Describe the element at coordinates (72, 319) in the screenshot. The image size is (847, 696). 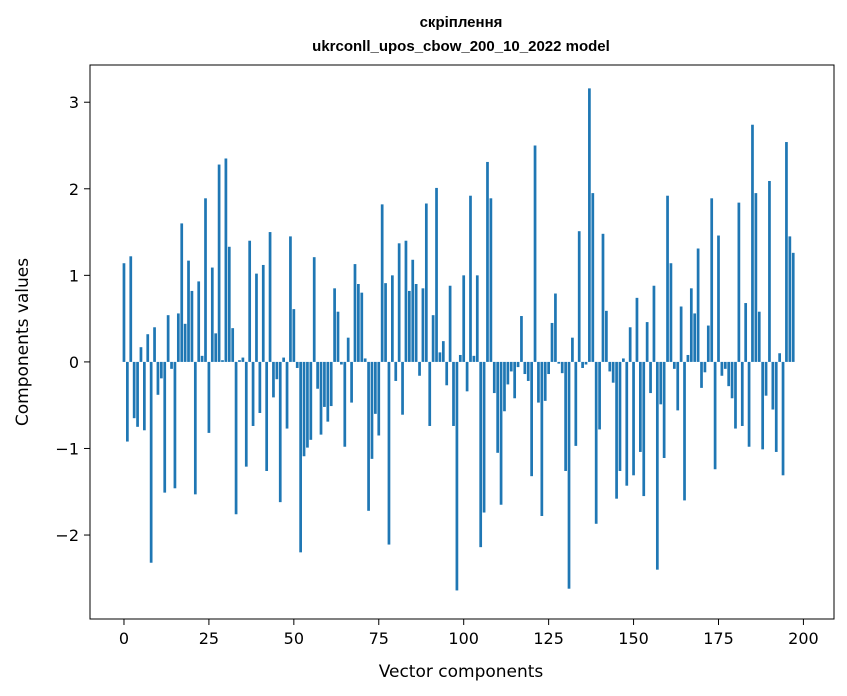
I see `y-axis-ticks: −2 −1 0 1 2 3` at that location.